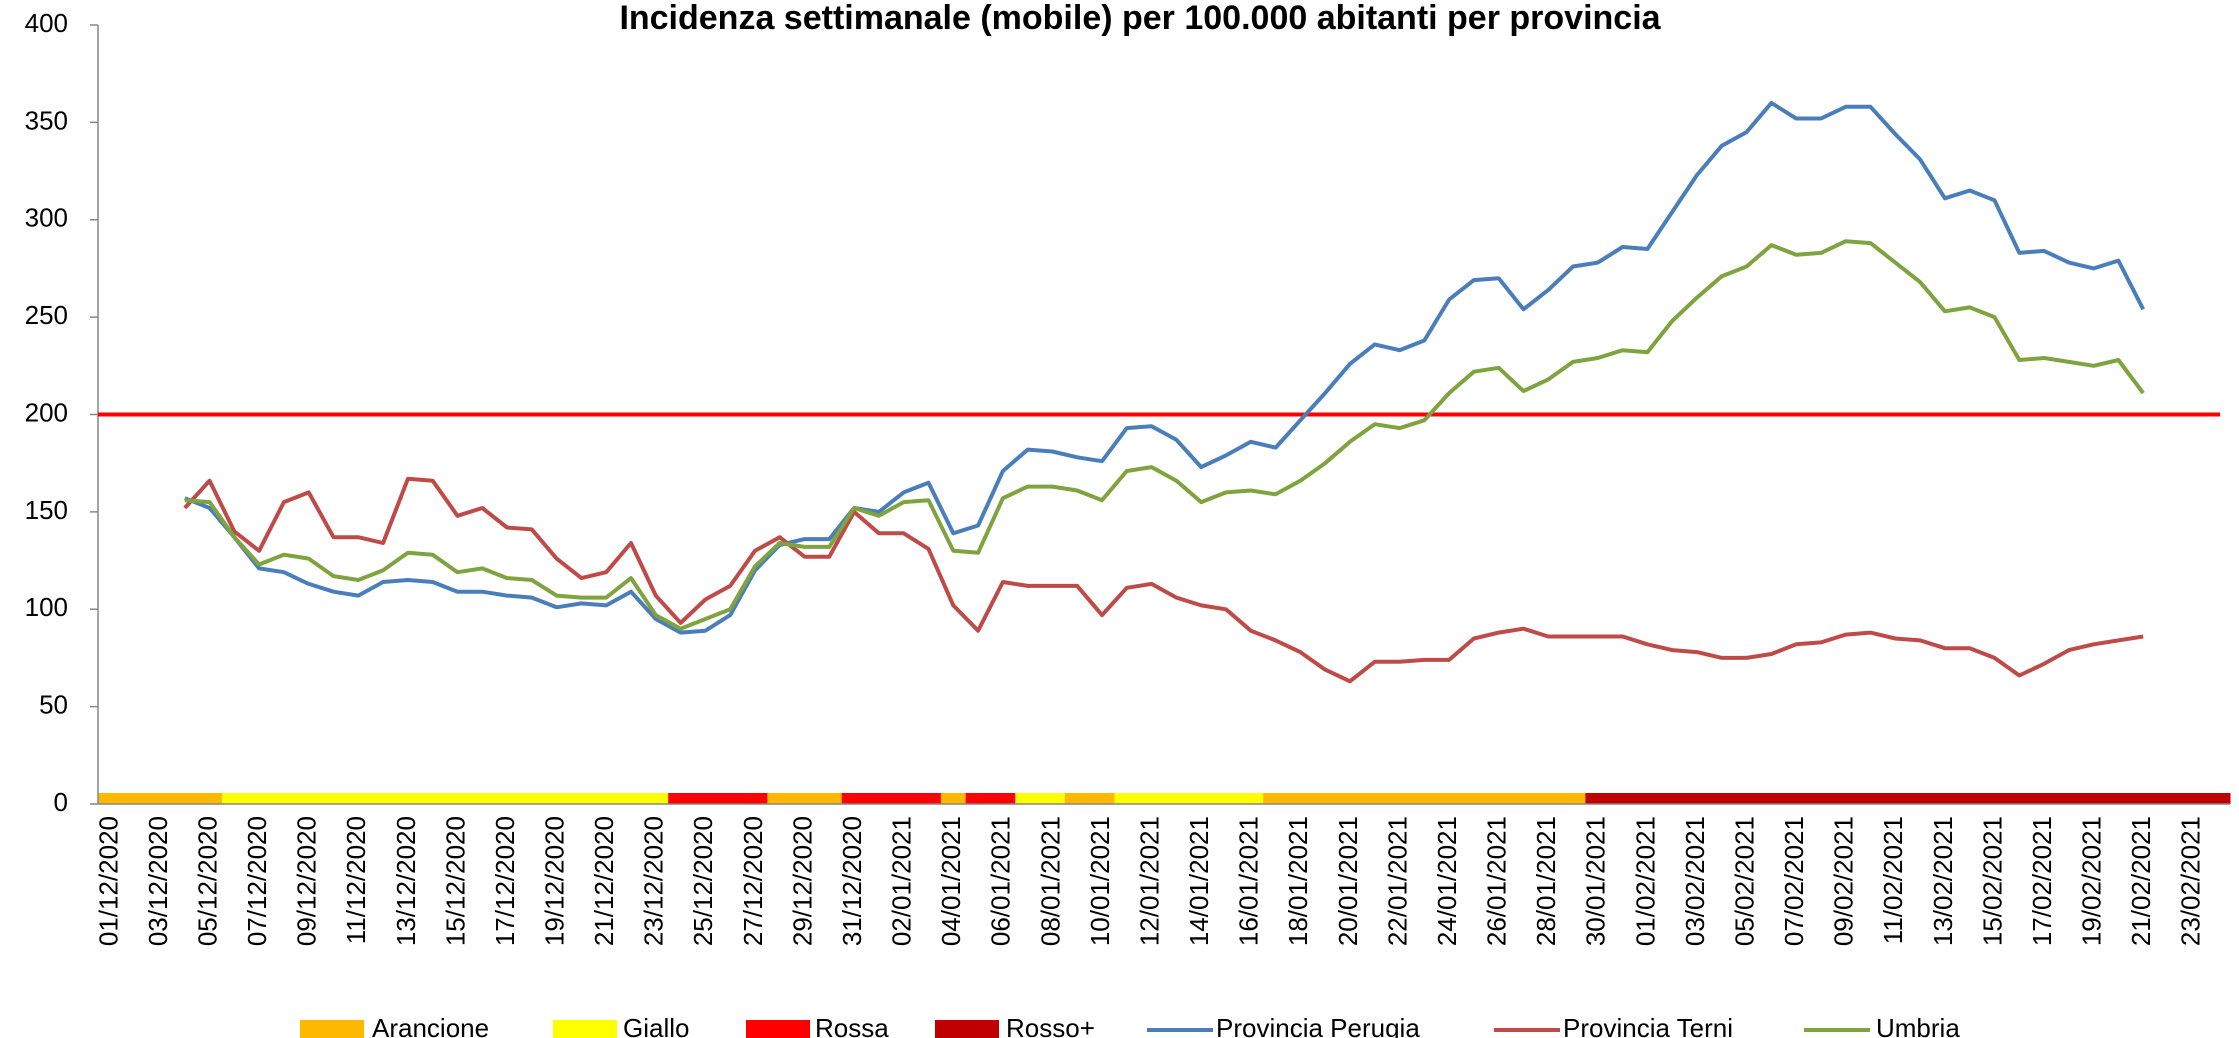 This screenshot has height=1038, width=2239. I want to click on legend-label: Provincia Perugia, so click(1318, 1025).